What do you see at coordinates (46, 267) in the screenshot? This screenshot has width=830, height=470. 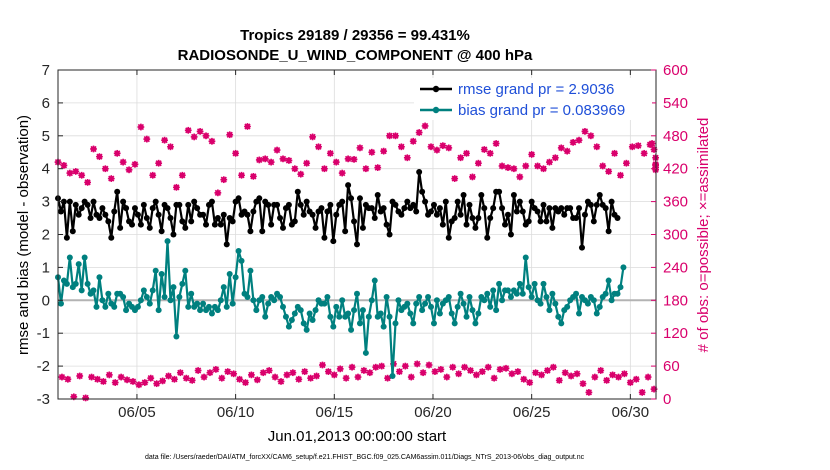 I see `y-tick-label: 1` at bounding box center [46, 267].